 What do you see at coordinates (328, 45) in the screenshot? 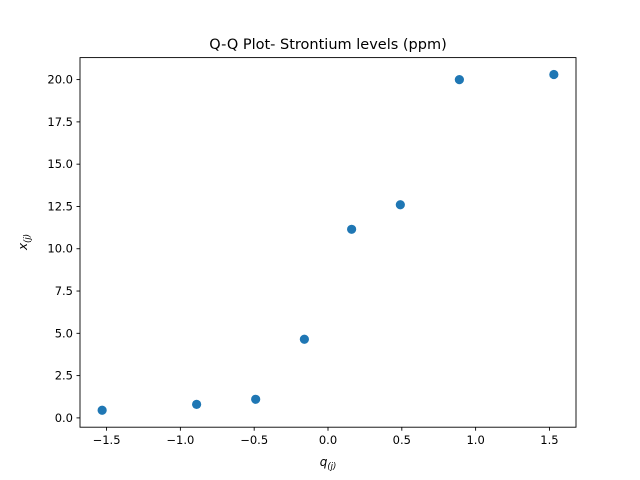
I see `chart-title: Q-Q Plot- Strontium levels (ppm)` at bounding box center [328, 45].